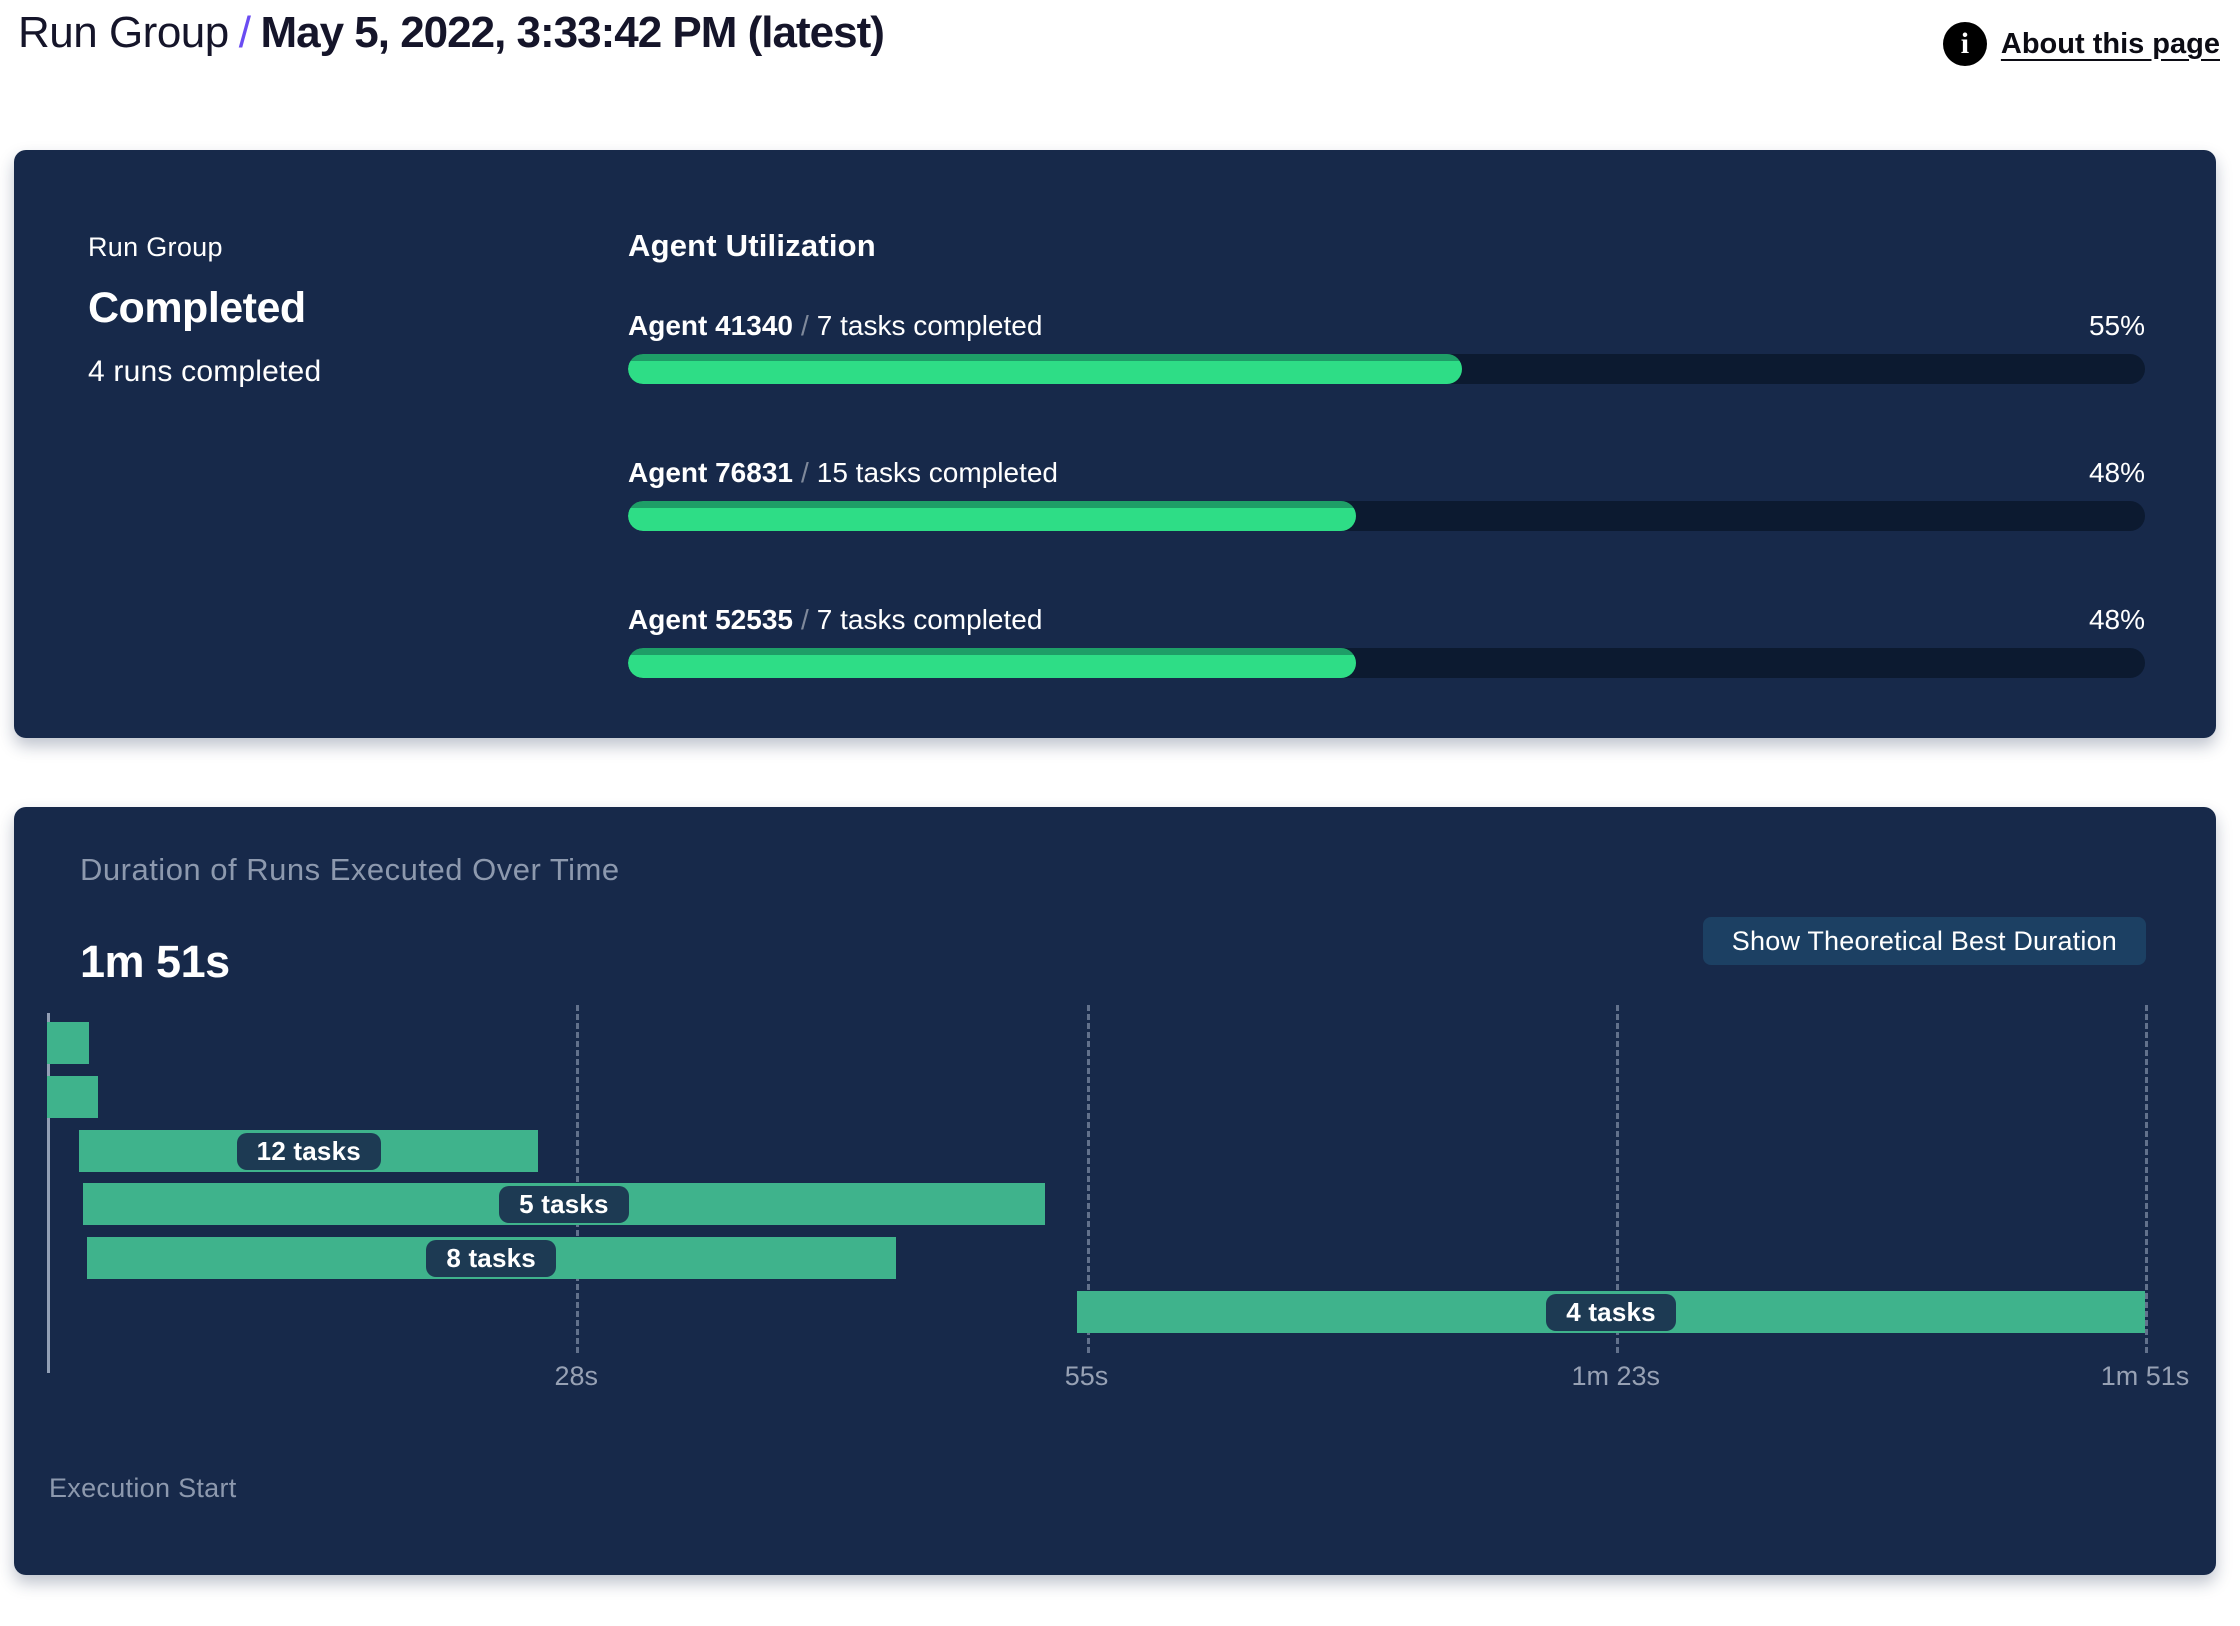 The width and height of the screenshot is (2240, 1626). I want to click on agent-label: Agent 52535/7 tasks completed, so click(835, 620).